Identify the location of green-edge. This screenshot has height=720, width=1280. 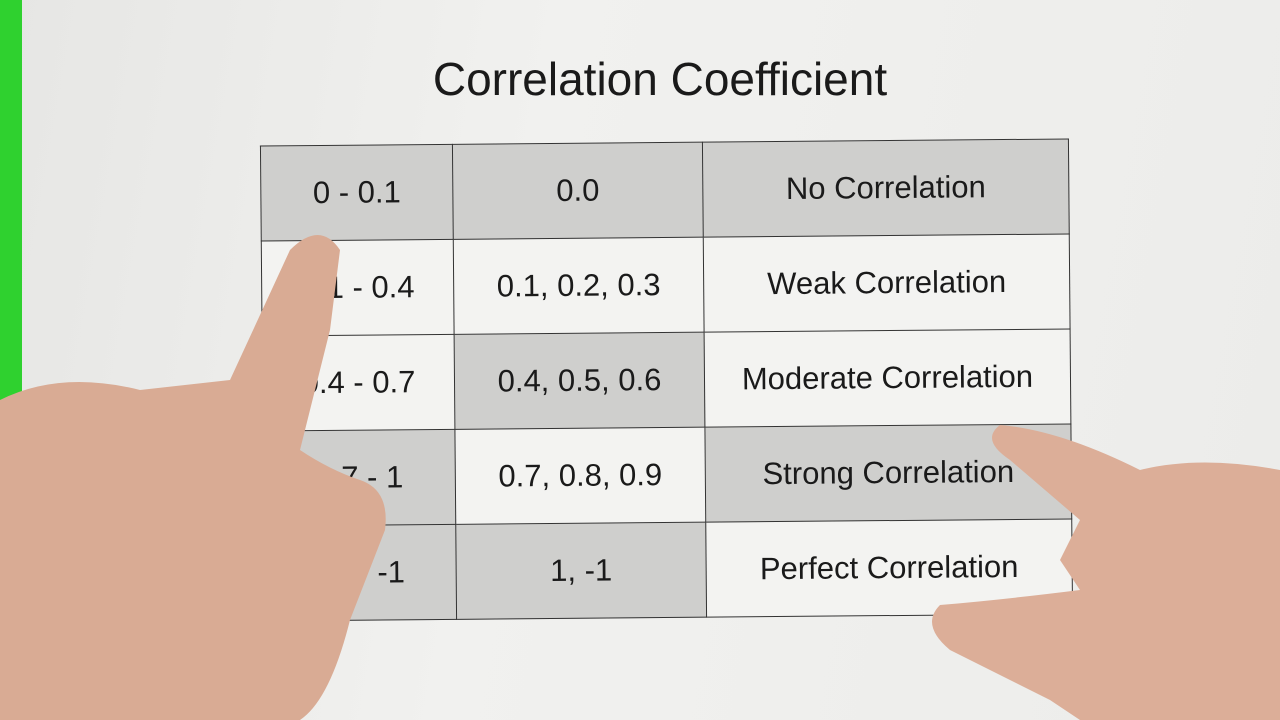
(11, 200).